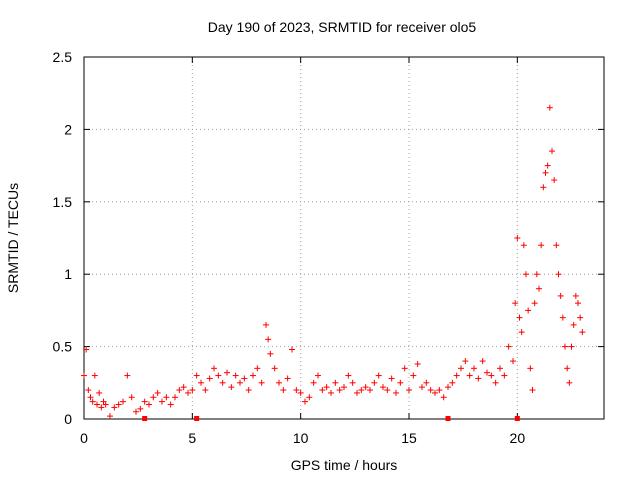  Describe the element at coordinates (84, 438) in the screenshot. I see `x-tick-label: 0` at that location.